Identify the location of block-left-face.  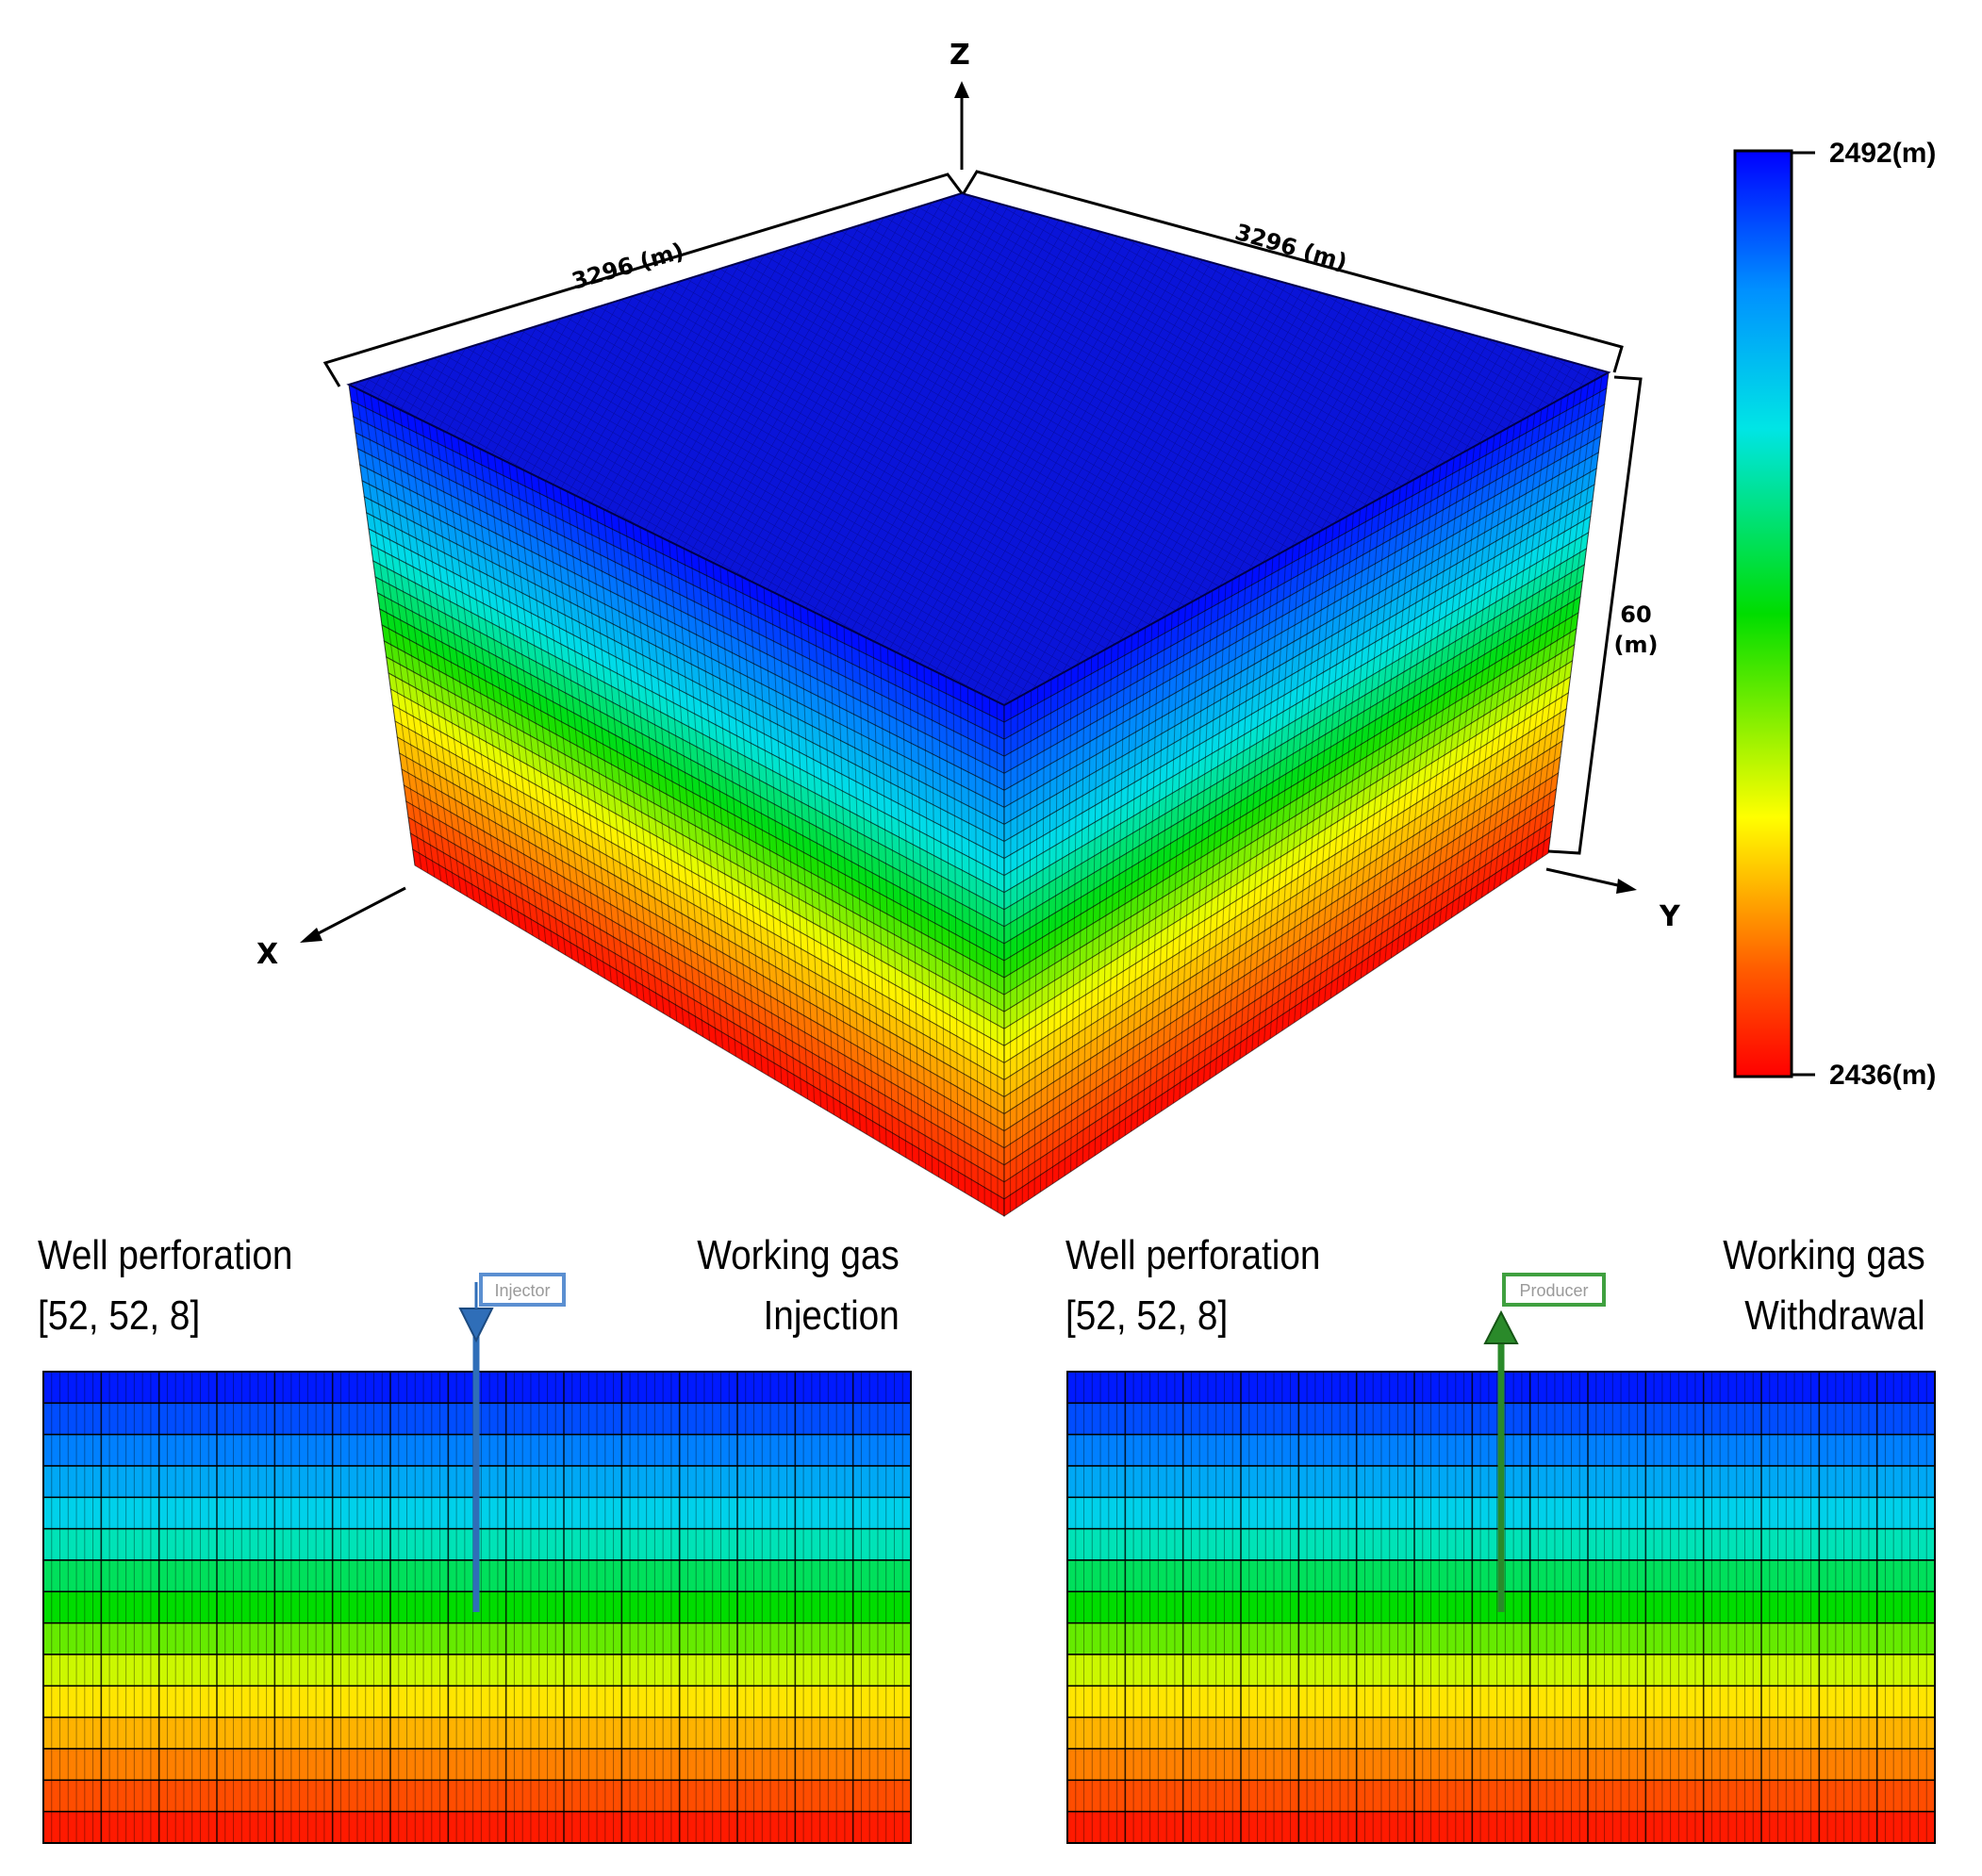
(676, 801).